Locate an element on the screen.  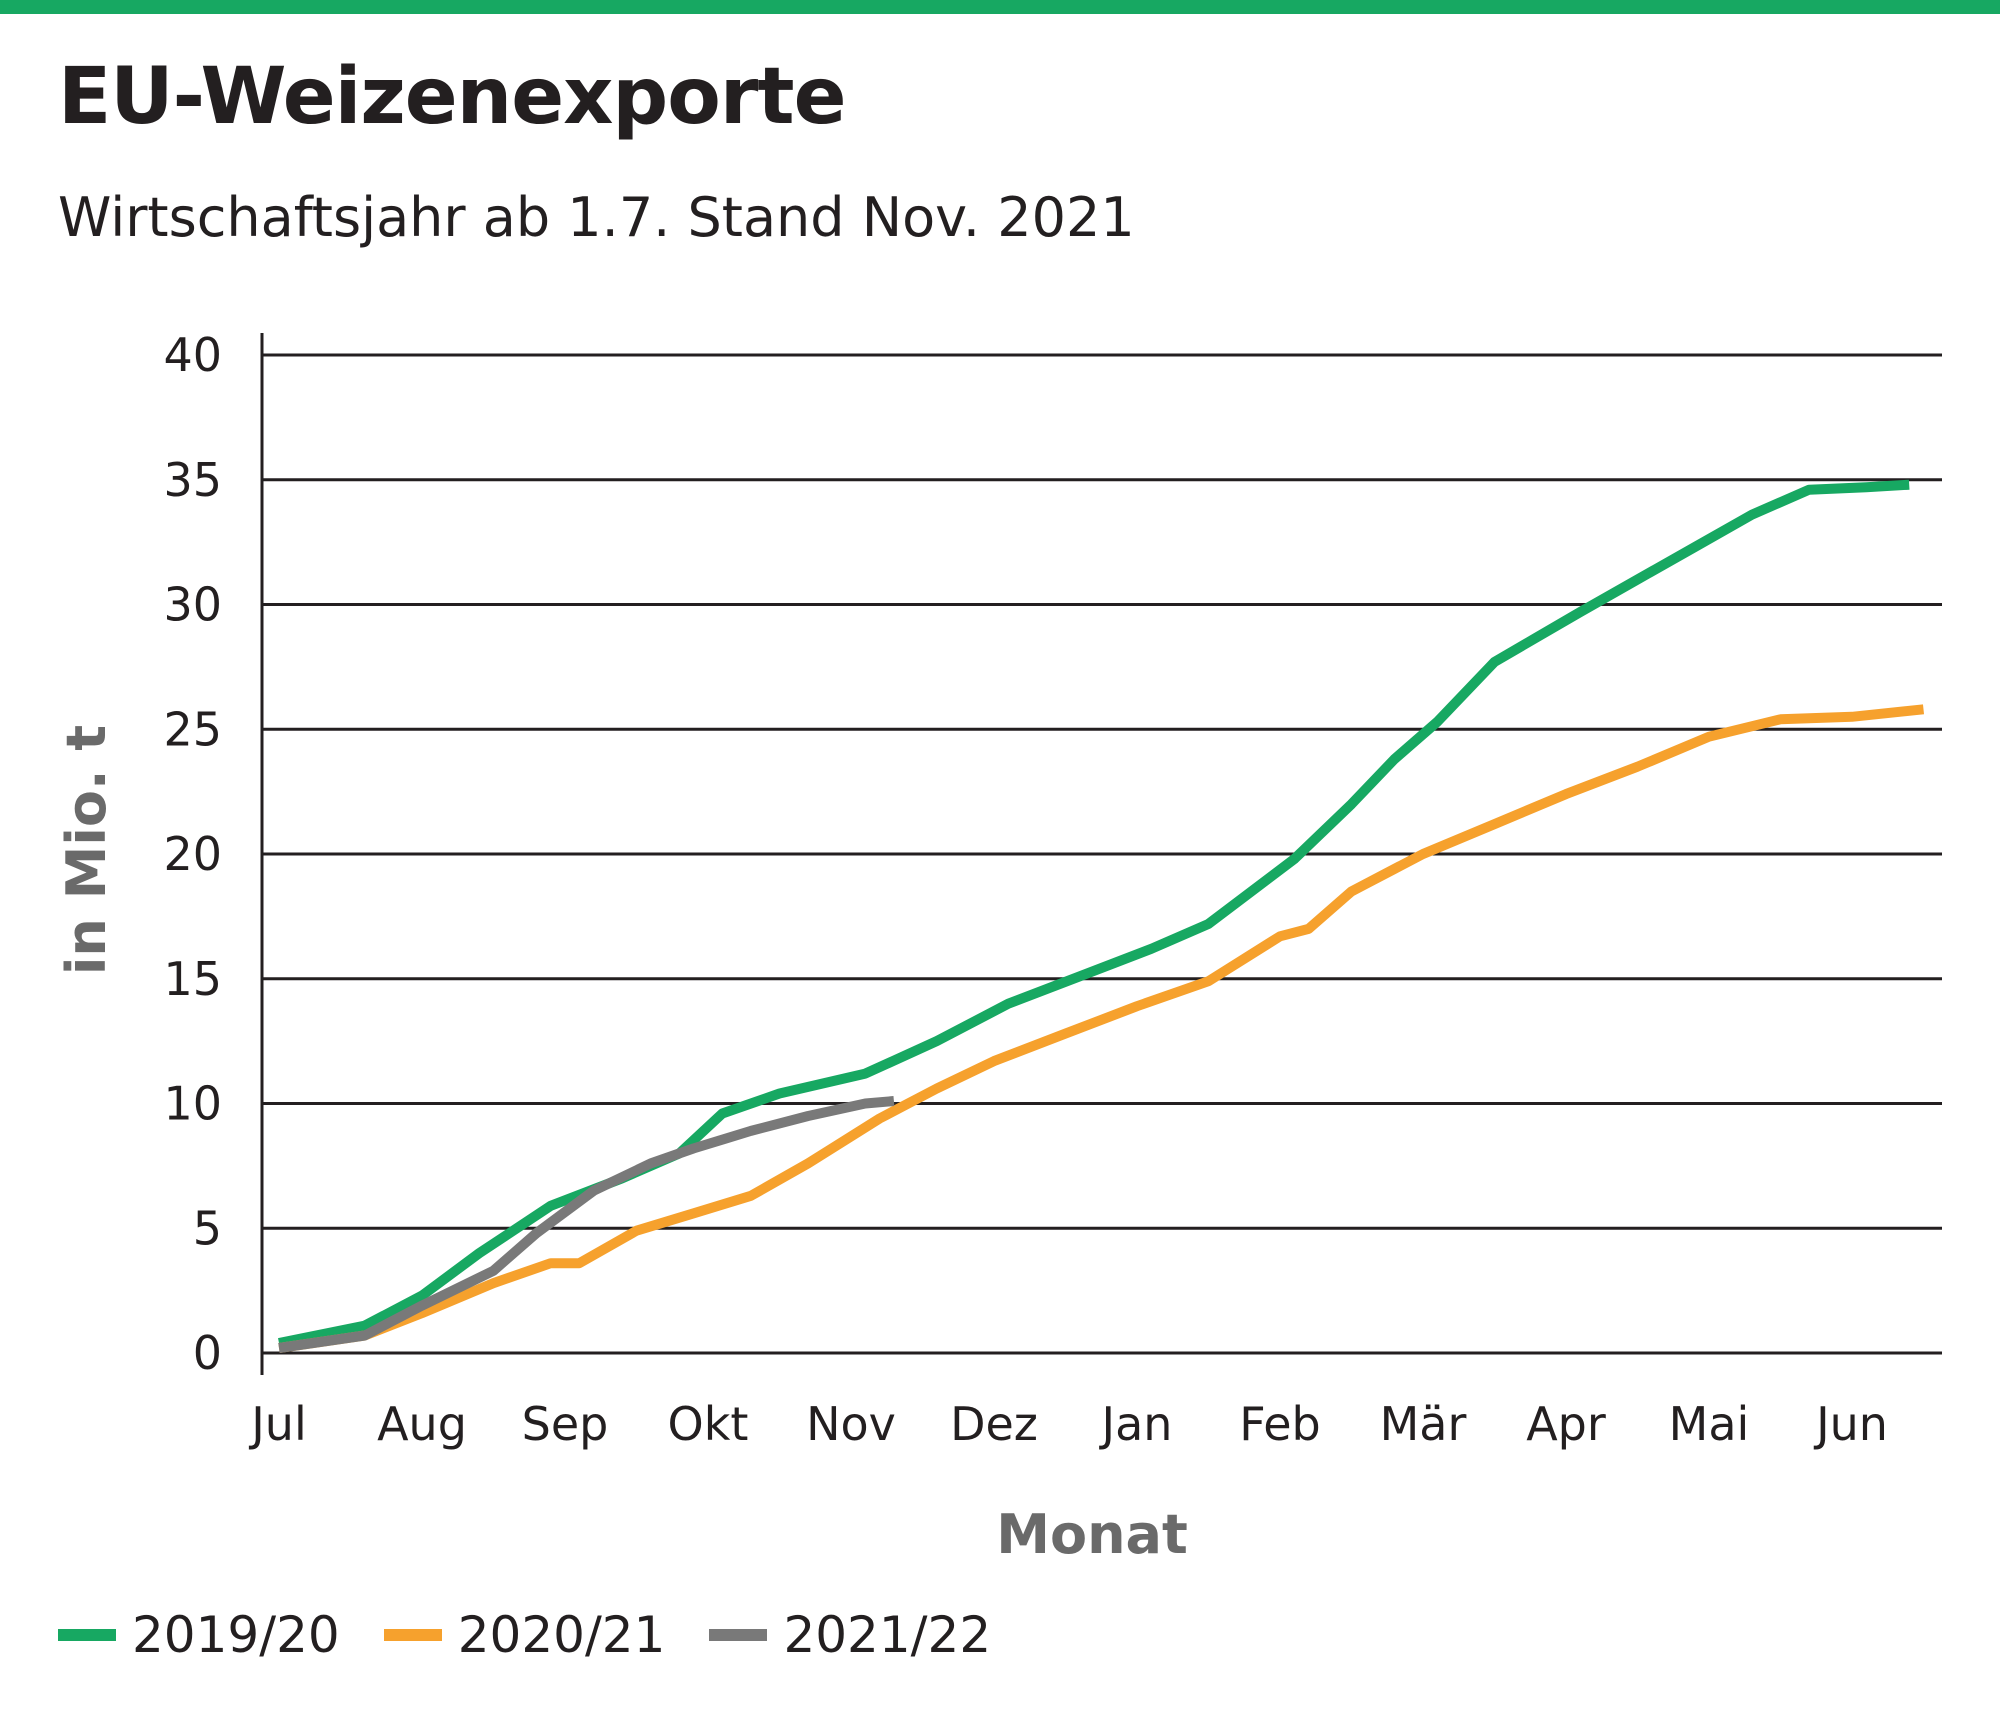
x-tick-label: Okt is located at coordinates (708, 1424).